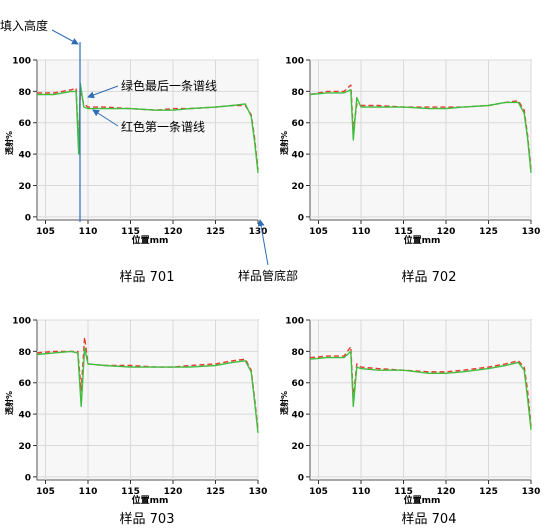 Image resolution: width=545 pixels, height=530 pixels. I want to click on tube-bottom-label: 样品管底部, so click(268, 275).